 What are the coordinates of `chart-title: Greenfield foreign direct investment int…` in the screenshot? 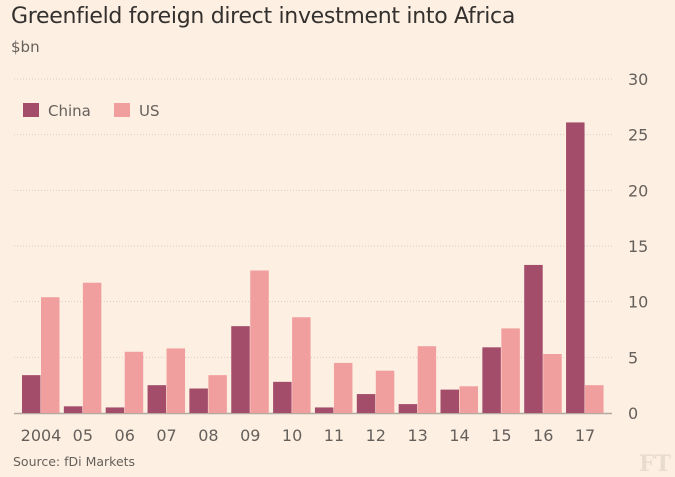 It's located at (263, 16).